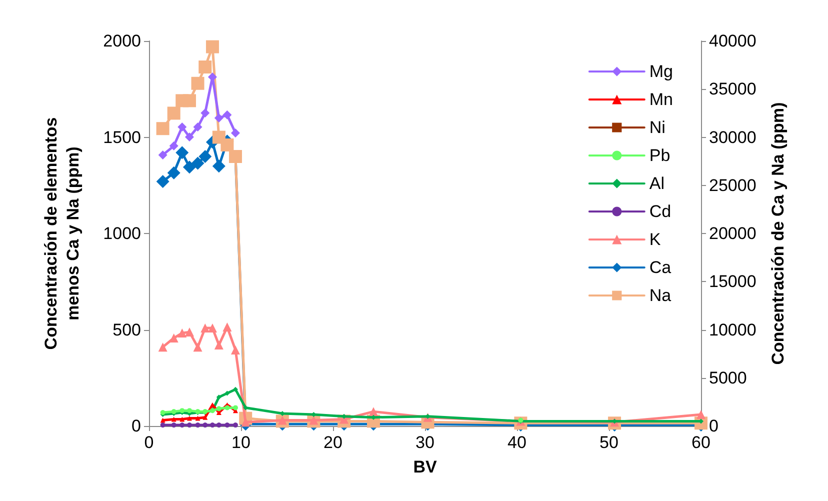 Image resolution: width=828 pixels, height=501 pixels. Describe the element at coordinates (609, 442) in the screenshot. I see `x-tick-label: 50` at that location.